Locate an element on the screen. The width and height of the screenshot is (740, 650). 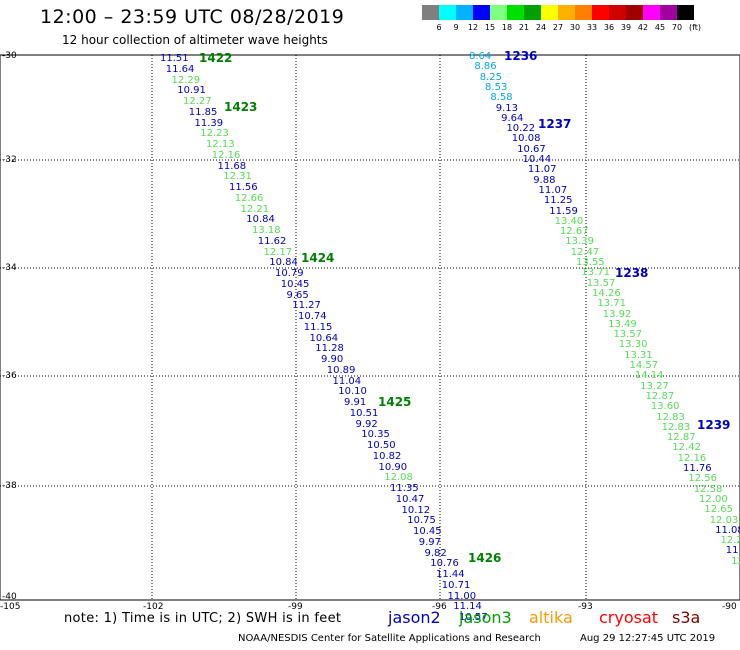
wave-height-value: 10.47 is located at coordinates (410, 499).